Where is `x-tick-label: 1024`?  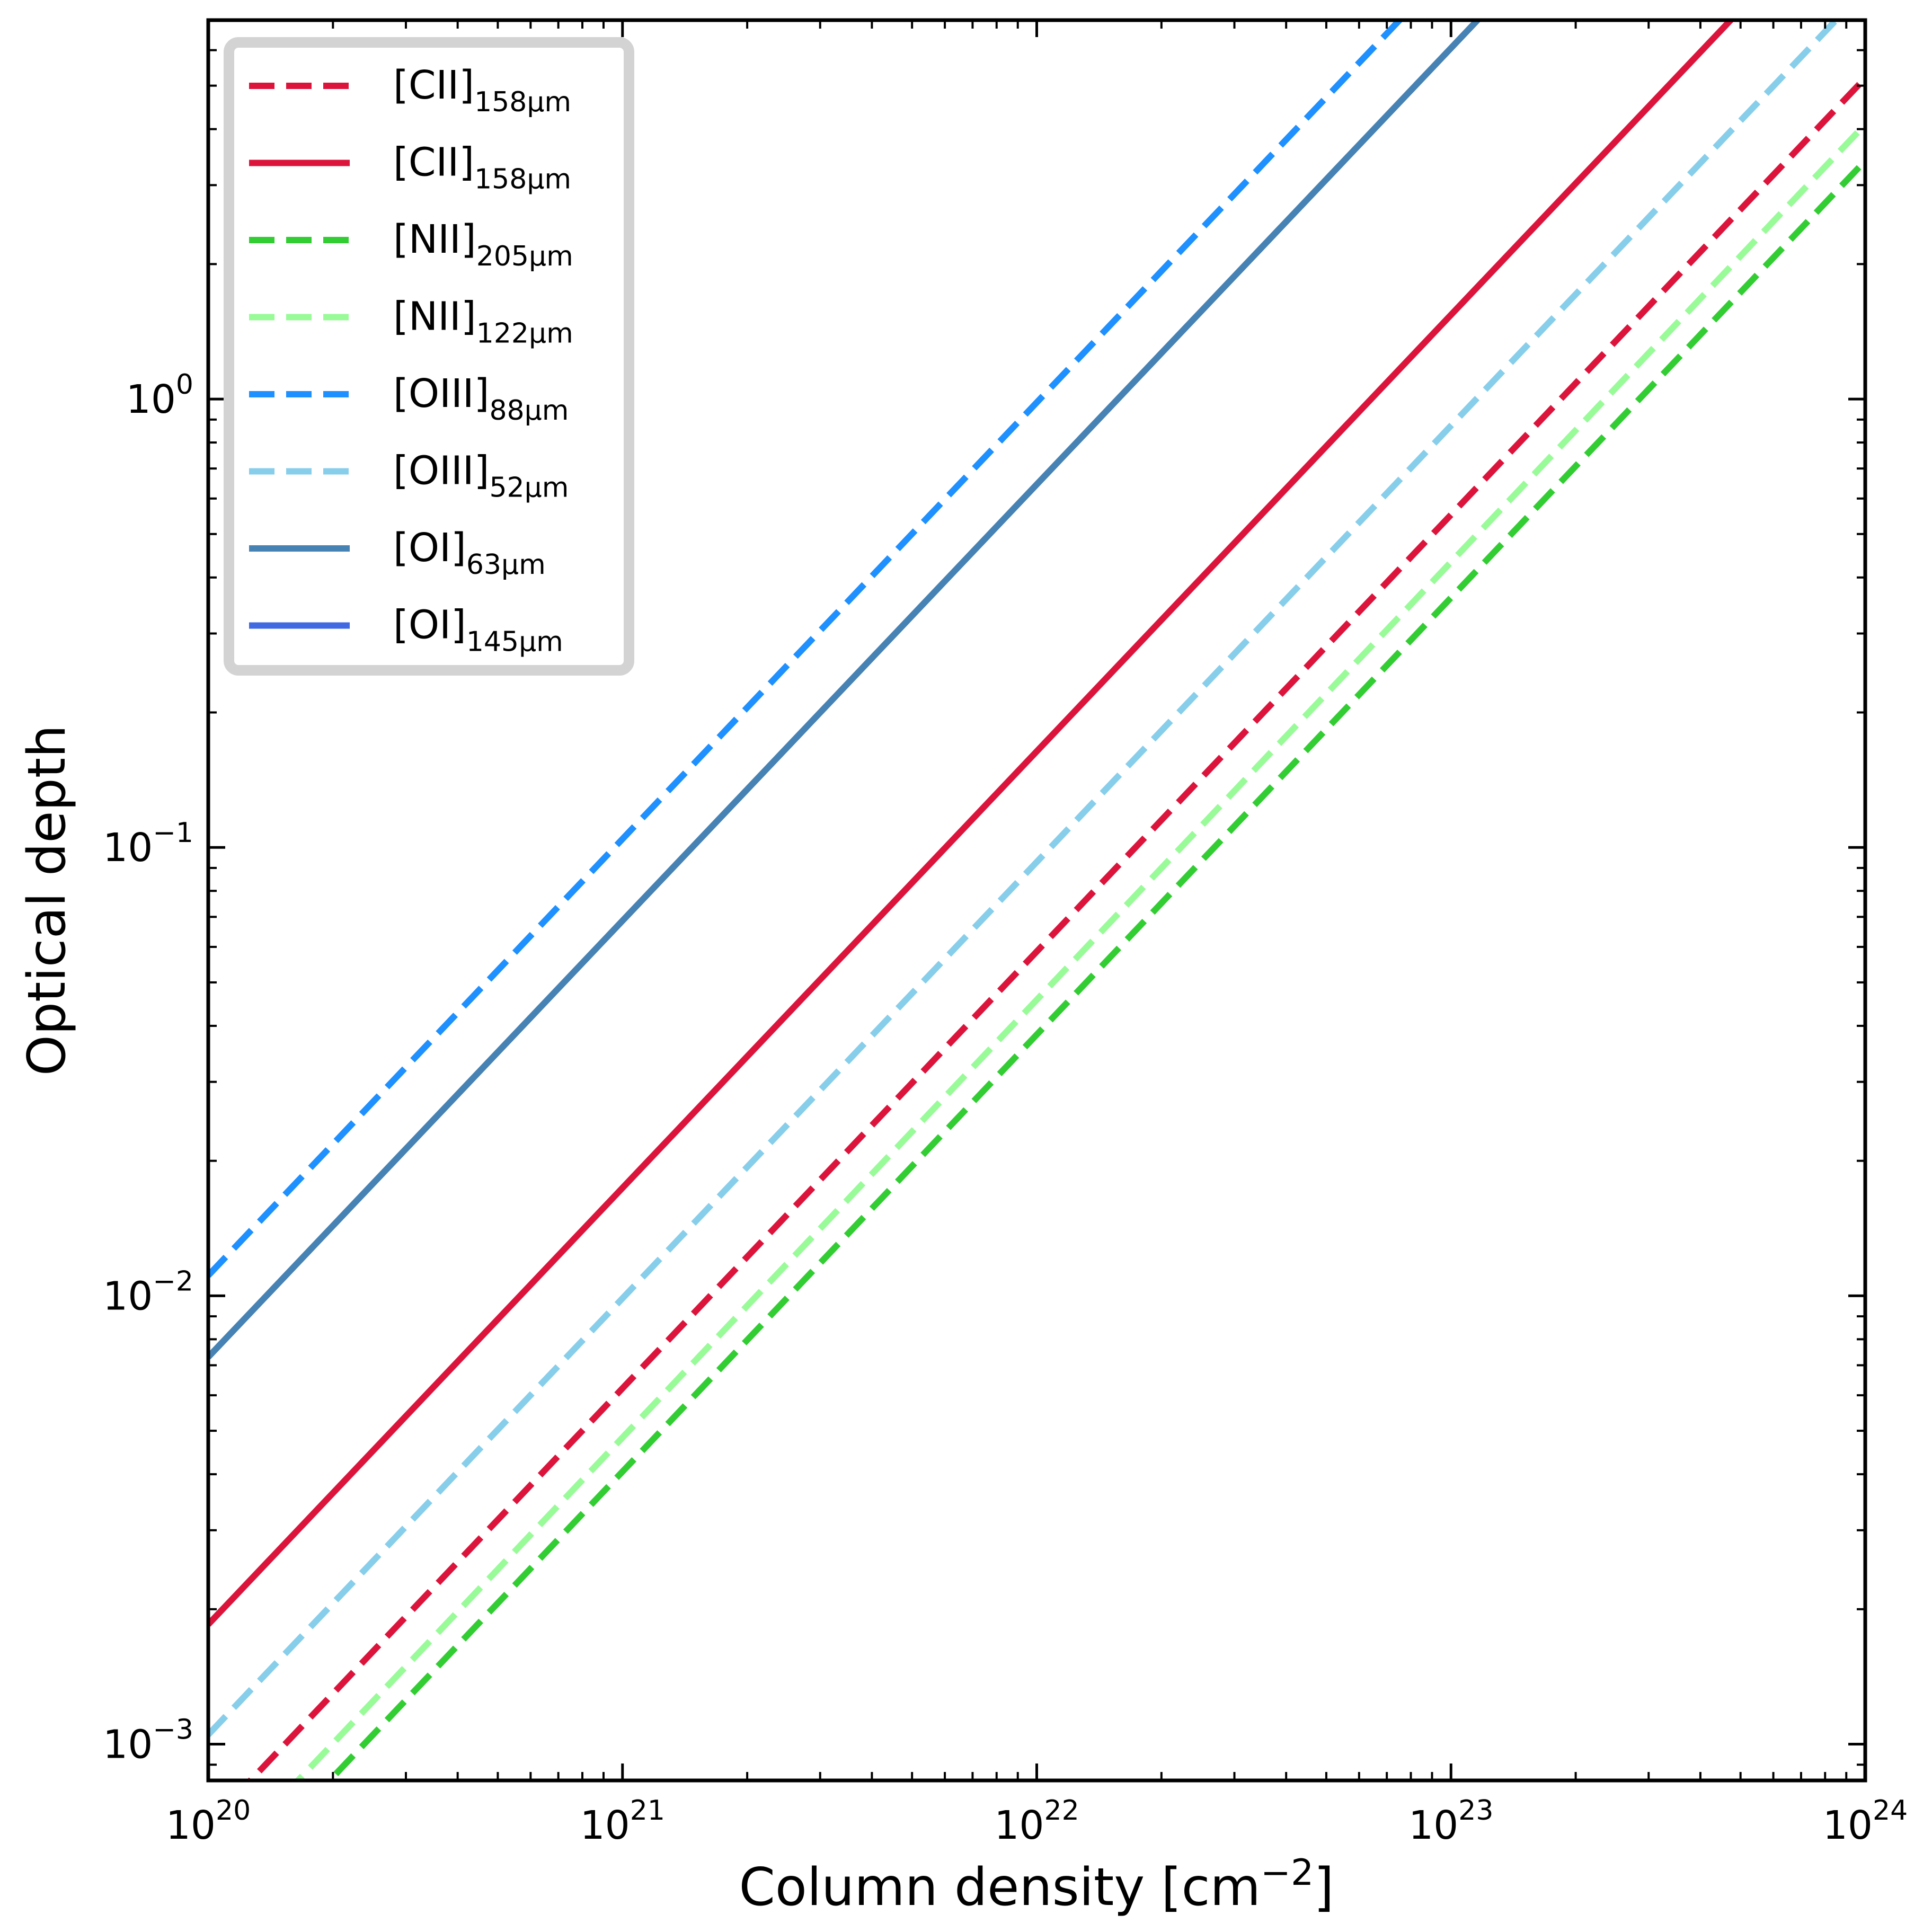
x-tick-label: 1024 is located at coordinates (1866, 1822).